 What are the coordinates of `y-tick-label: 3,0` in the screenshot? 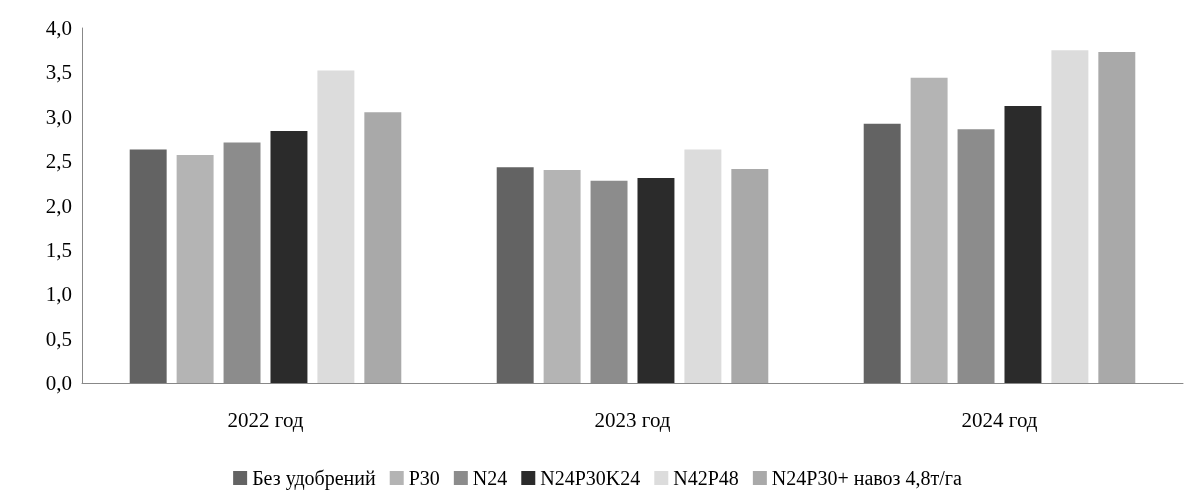 It's located at (58, 116).